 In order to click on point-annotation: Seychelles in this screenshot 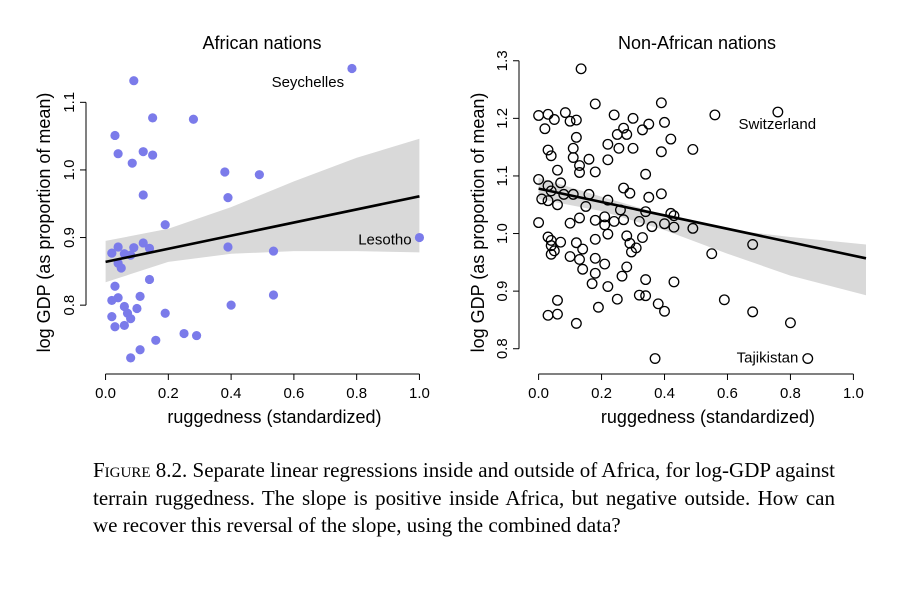, I will do `click(308, 82)`.